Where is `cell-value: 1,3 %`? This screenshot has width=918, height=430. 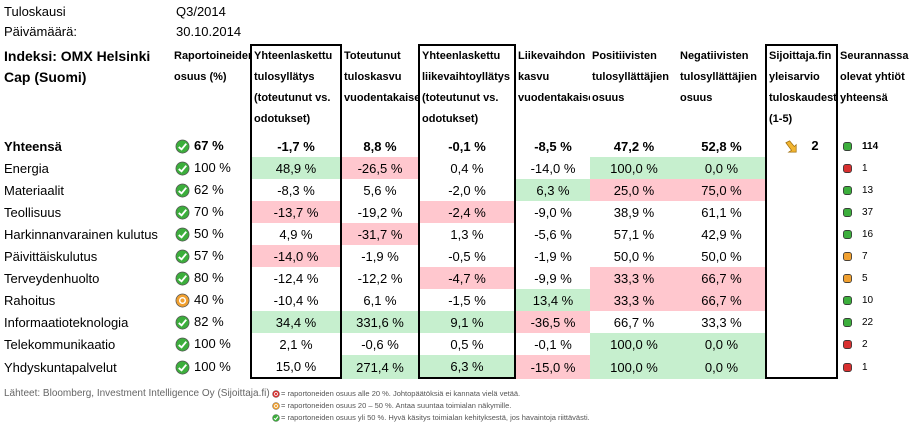 cell-value: 1,3 % is located at coordinates (467, 234).